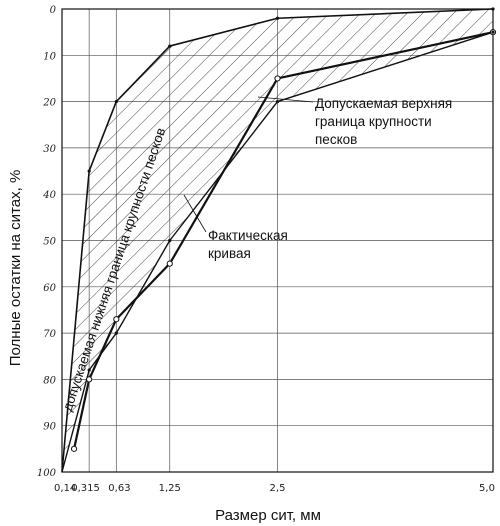  Describe the element at coordinates (487, 488) in the screenshot. I see `x-tick-5: 5,0` at that location.